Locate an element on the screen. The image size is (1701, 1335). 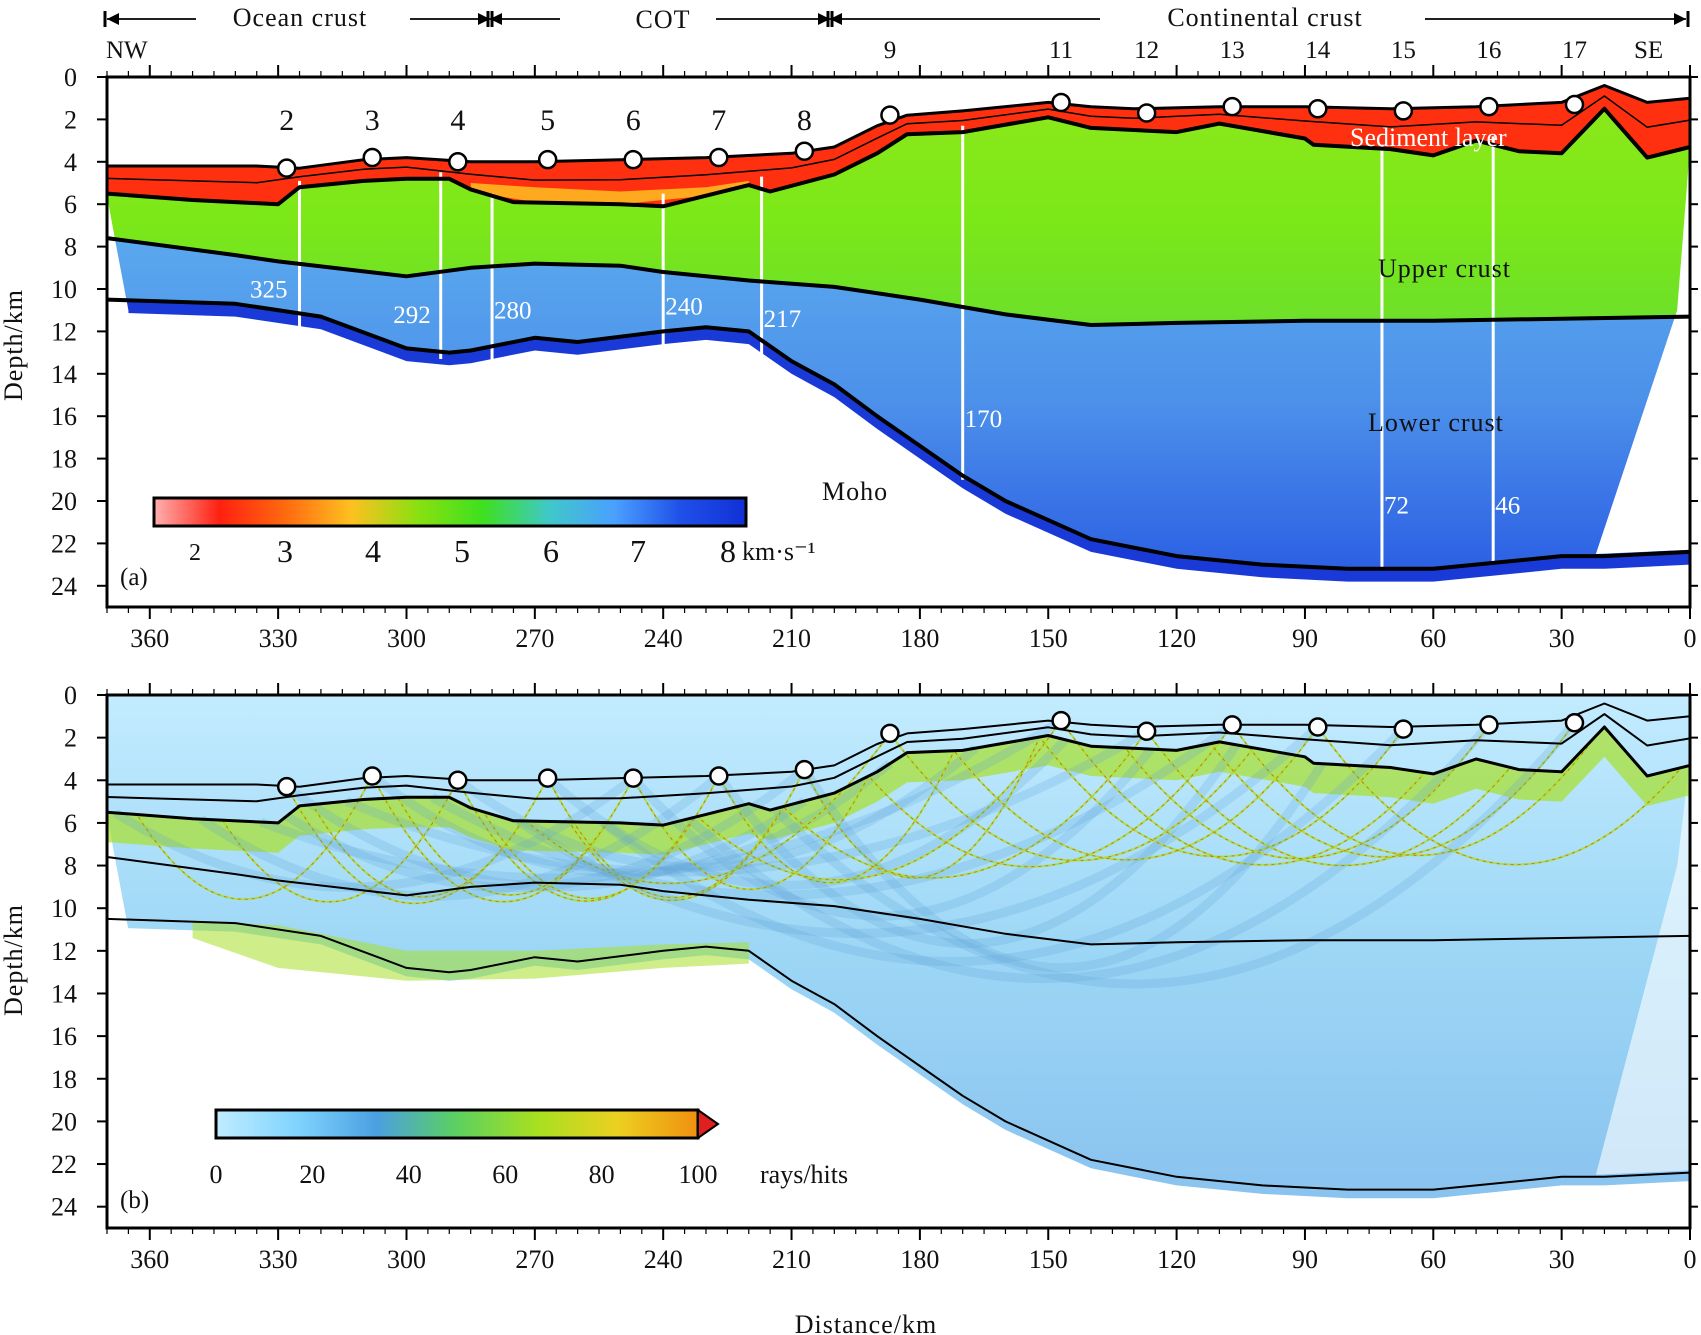
velocity-colorbar-unit: km·s⁻¹ is located at coordinates (779, 551).